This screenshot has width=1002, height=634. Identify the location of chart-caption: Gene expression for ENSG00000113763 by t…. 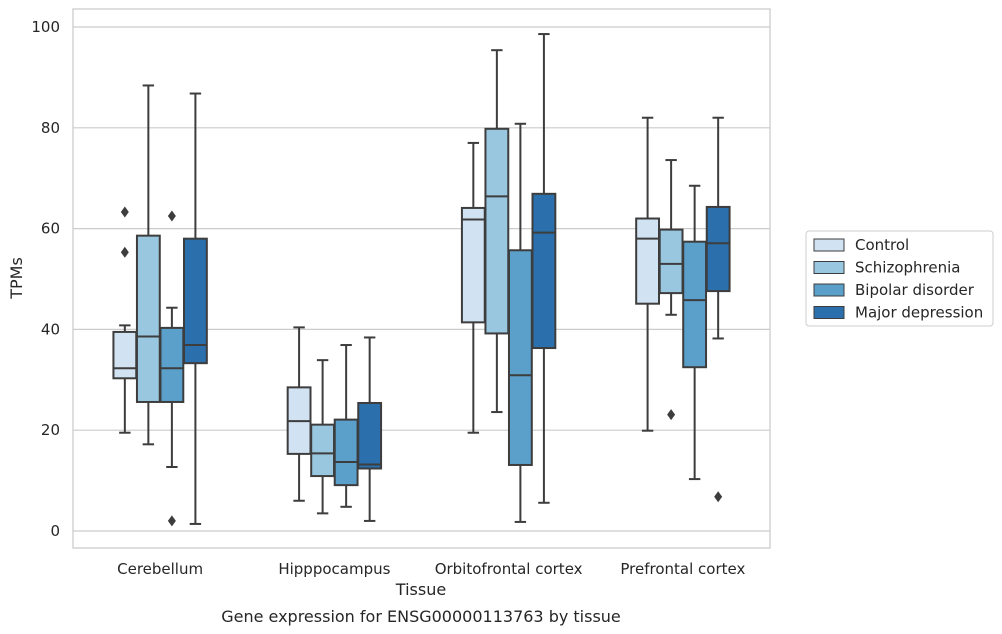
(421, 616).